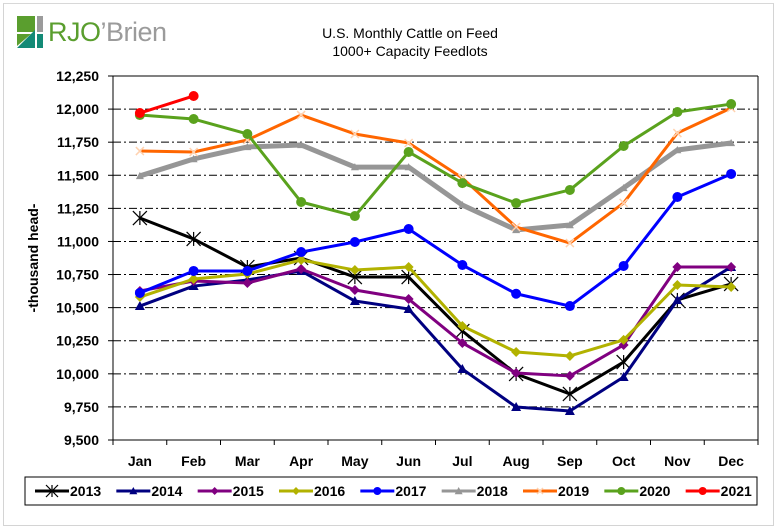 The width and height of the screenshot is (780, 531). Describe the element at coordinates (677, 461) in the screenshot. I see `x-tick-label: Nov` at that location.